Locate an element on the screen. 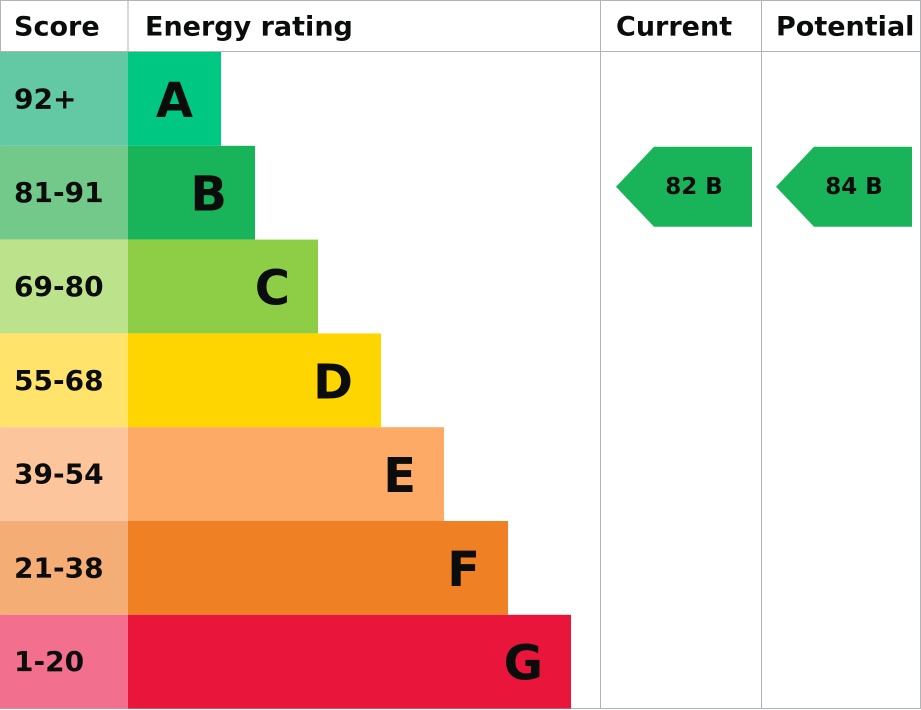 The width and height of the screenshot is (921, 710). score-range: 21-38 is located at coordinates (59, 567).